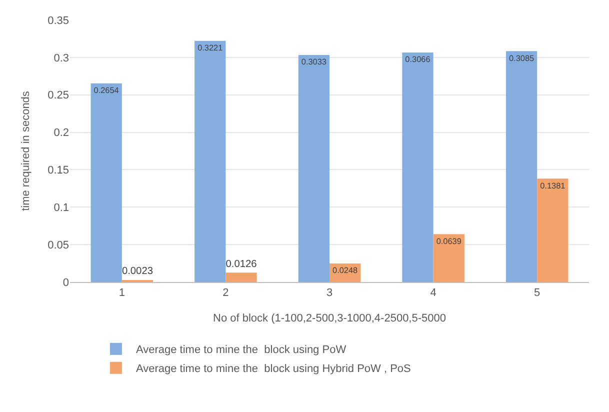 The height and width of the screenshot is (412, 609). Describe the element at coordinates (61, 208) in the screenshot. I see `y-tick-label: 0.1` at that location.